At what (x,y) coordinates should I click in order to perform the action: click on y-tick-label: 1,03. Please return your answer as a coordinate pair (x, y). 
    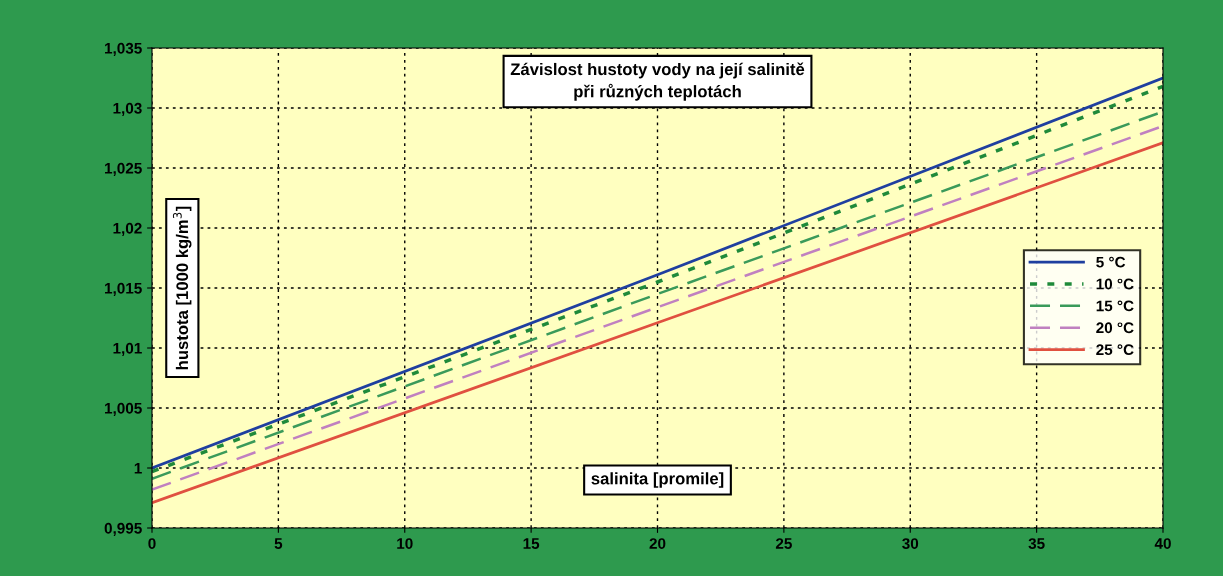
    Looking at the image, I should click on (127, 109).